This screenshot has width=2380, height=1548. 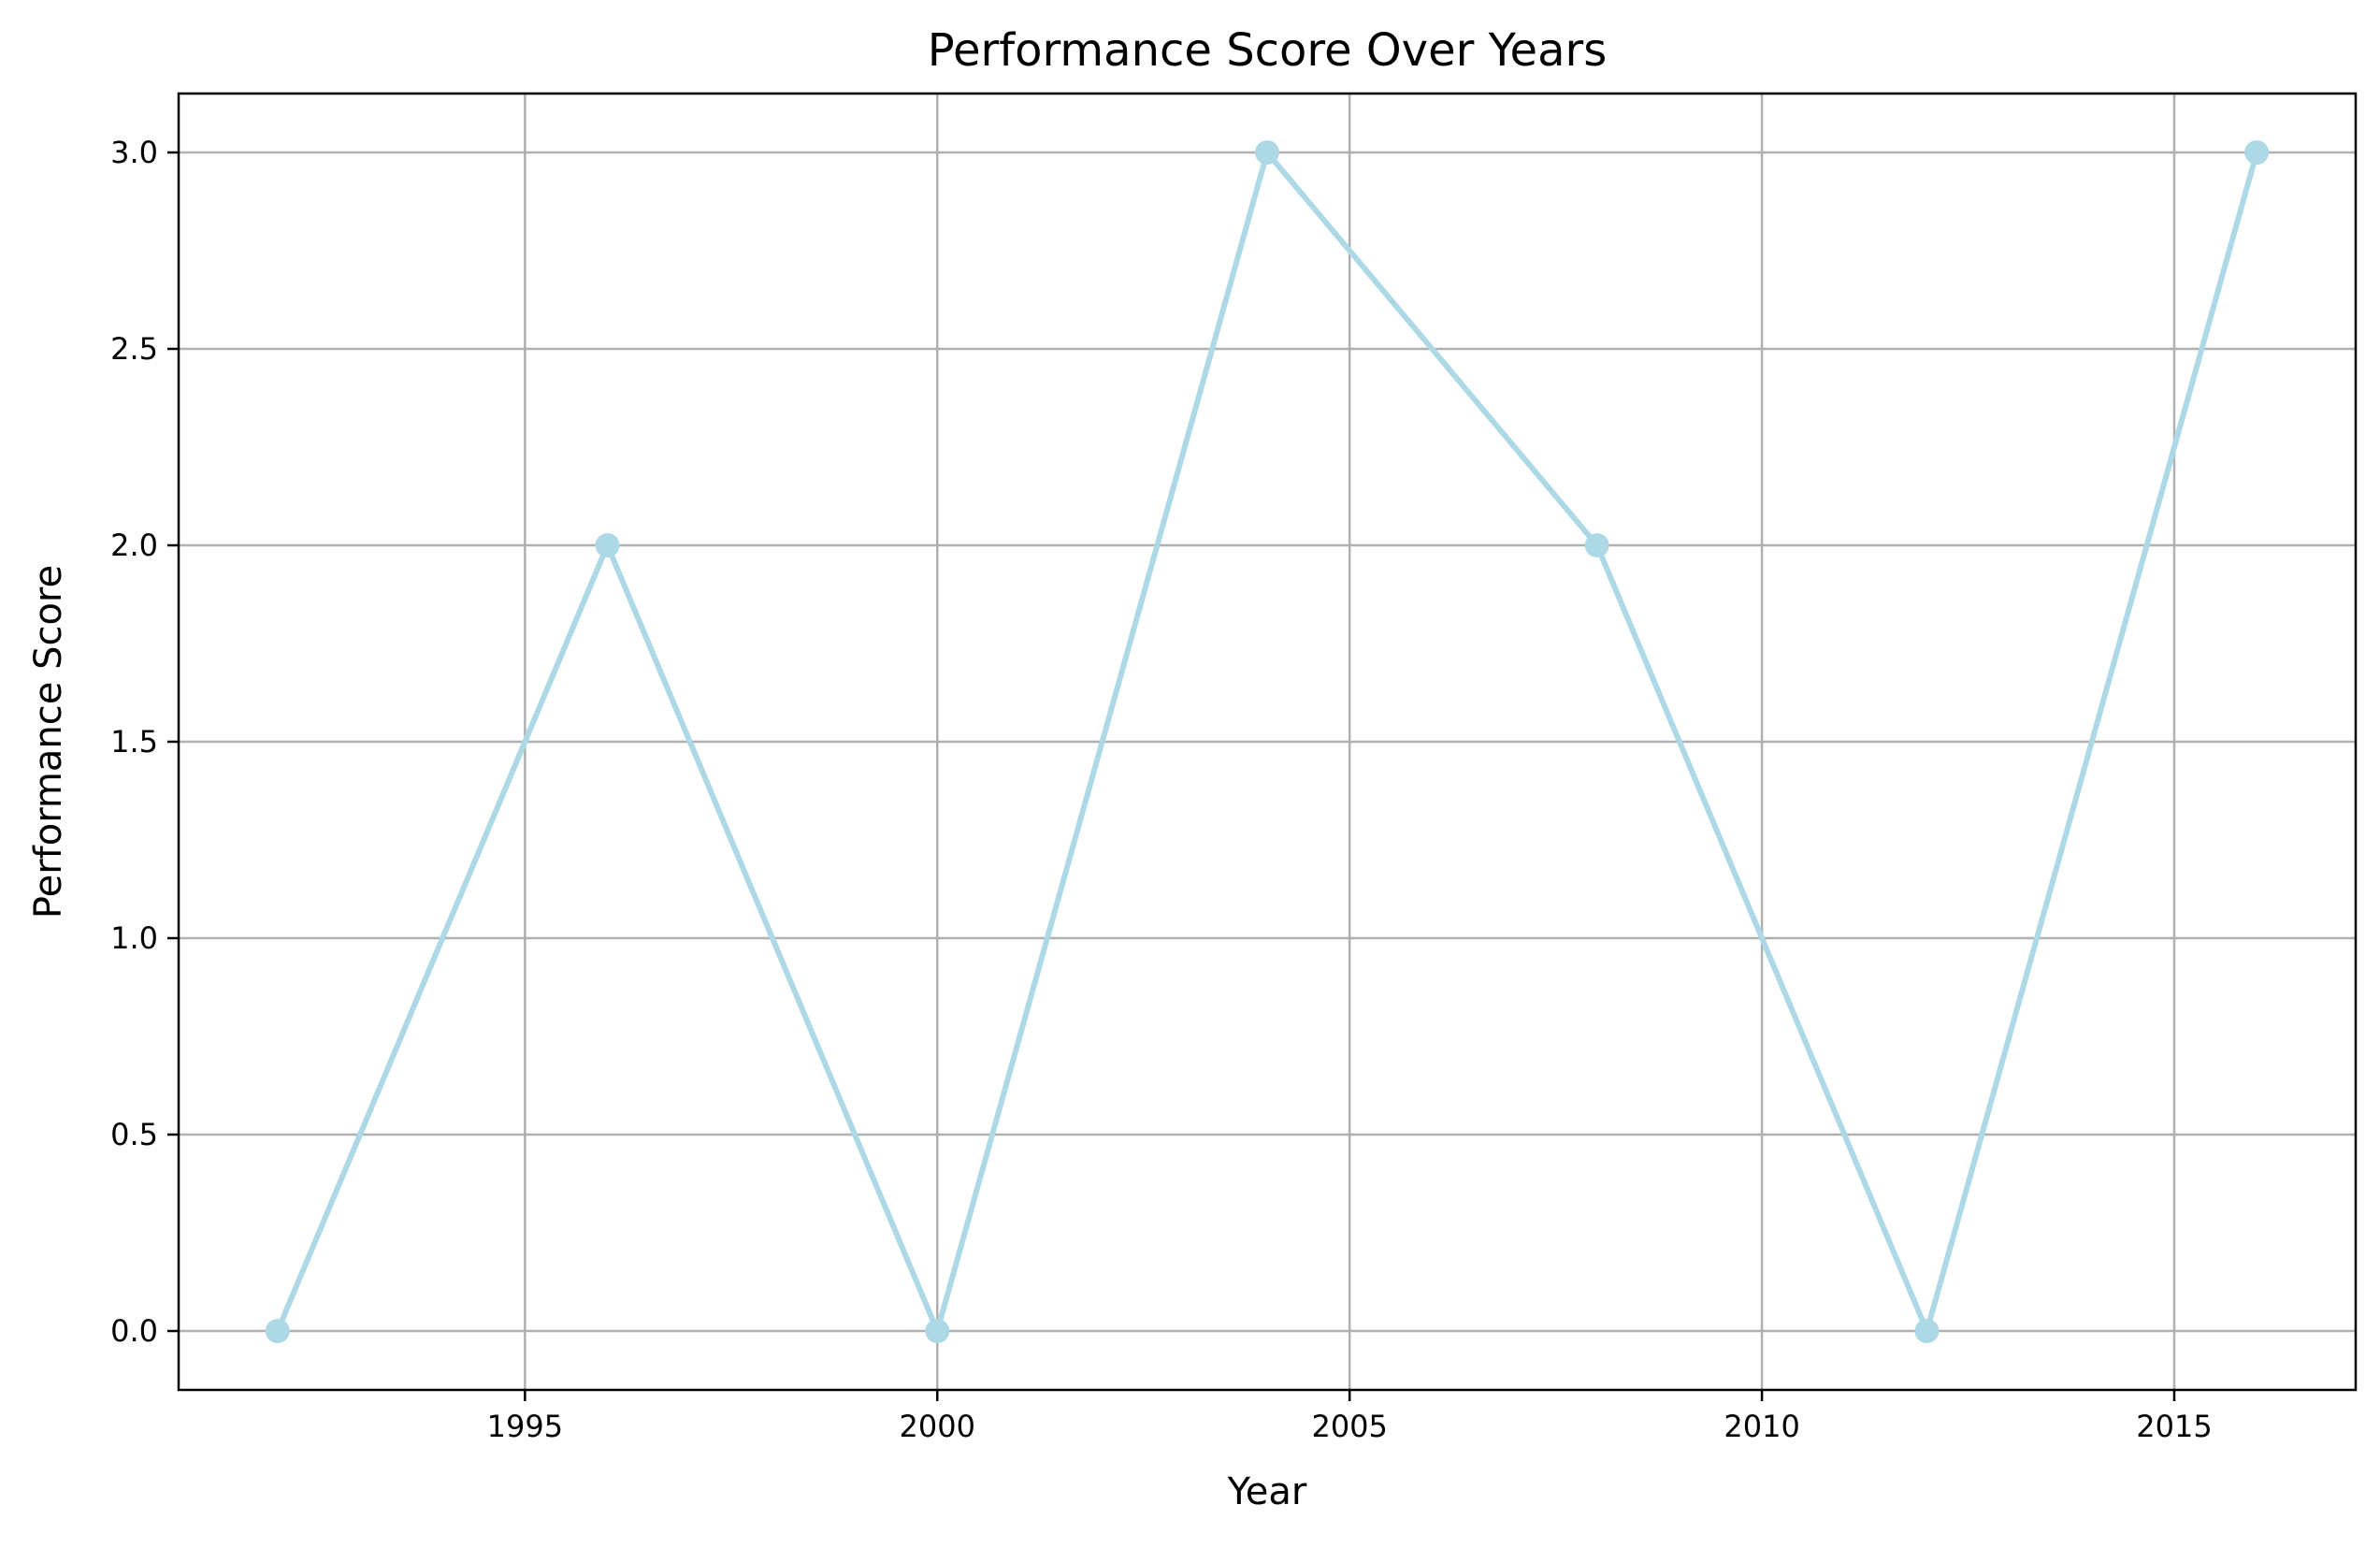 What do you see at coordinates (48, 742) in the screenshot?
I see `y-axis-label: Performance Score` at bounding box center [48, 742].